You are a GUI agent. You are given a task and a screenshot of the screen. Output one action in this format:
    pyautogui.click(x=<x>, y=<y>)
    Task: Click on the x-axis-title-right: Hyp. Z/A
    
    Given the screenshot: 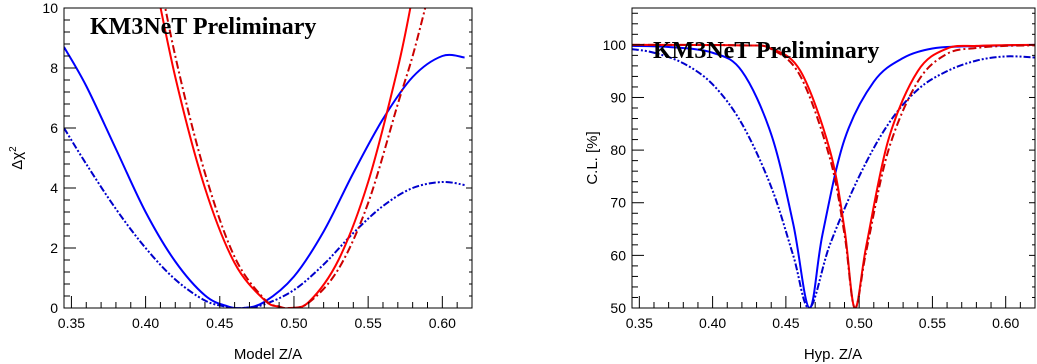 What is the action you would take?
    pyautogui.click(x=833, y=354)
    